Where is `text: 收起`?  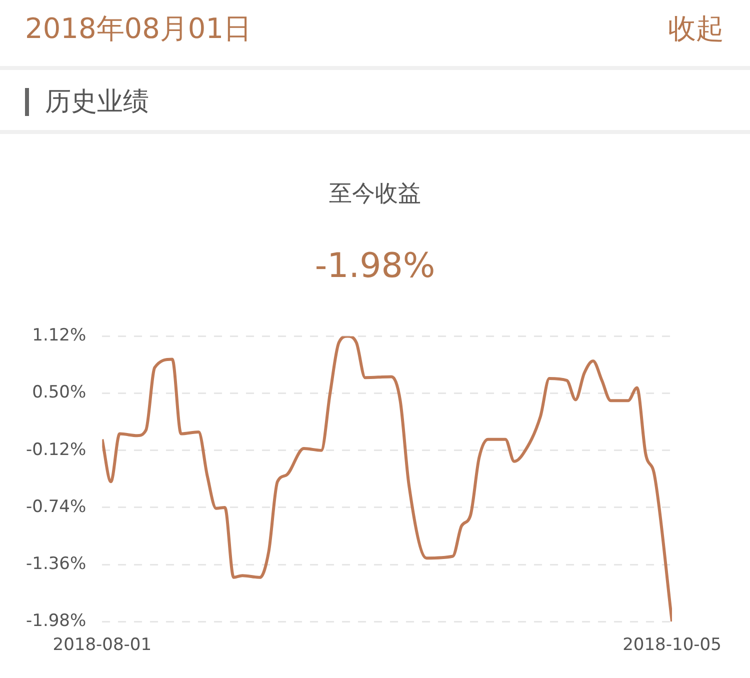 text: 收起 is located at coordinates (696, 29).